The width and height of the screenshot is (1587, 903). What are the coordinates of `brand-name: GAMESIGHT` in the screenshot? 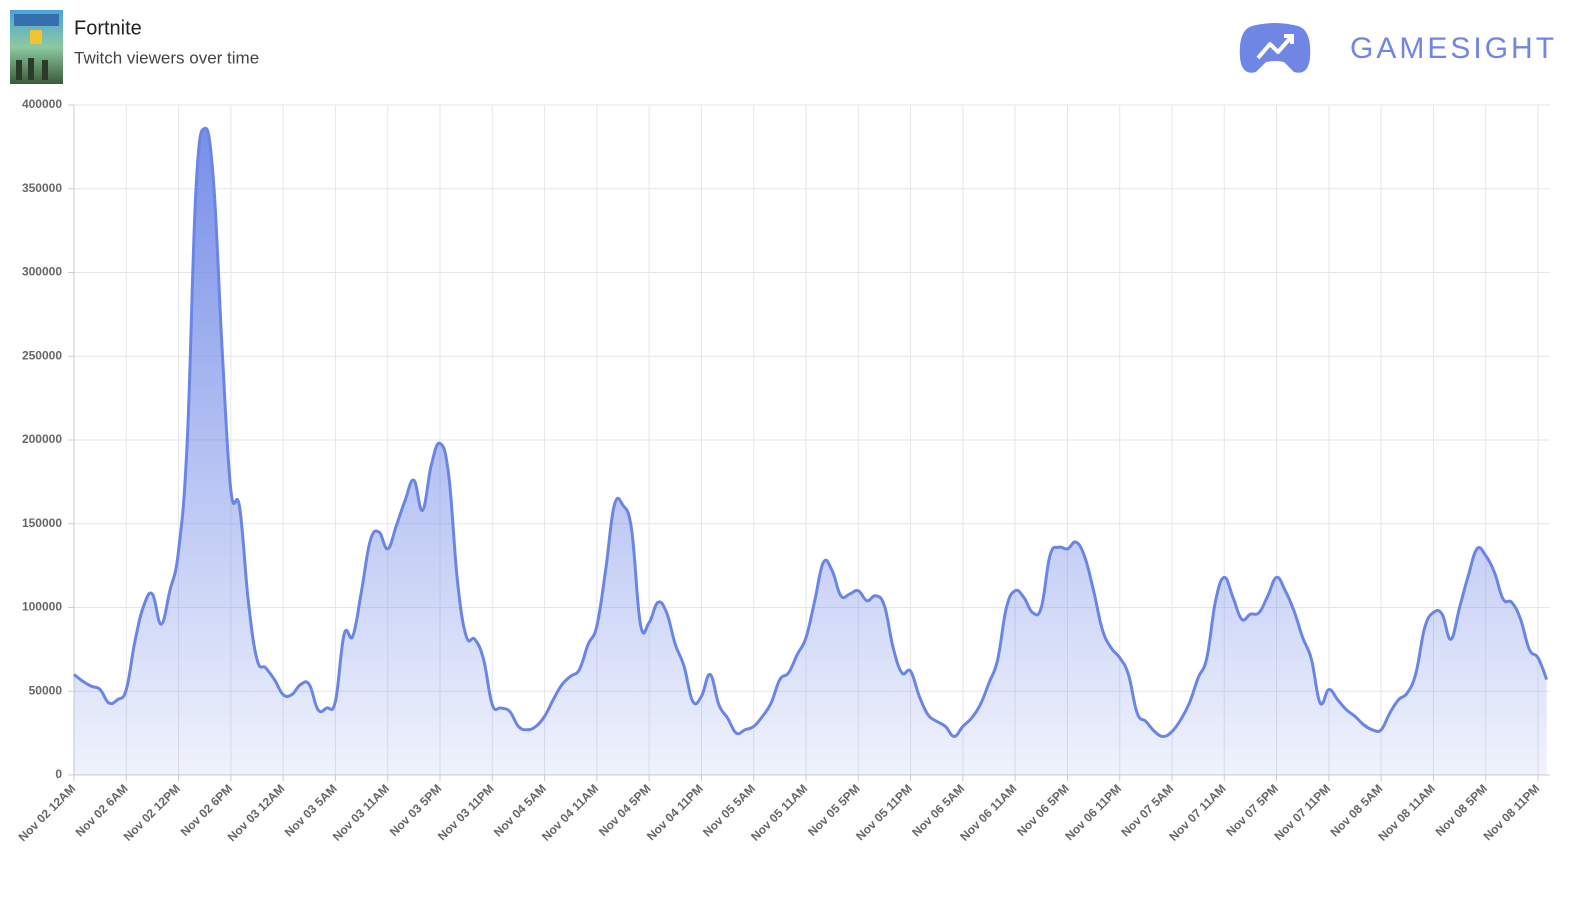 It's located at (1453, 48).